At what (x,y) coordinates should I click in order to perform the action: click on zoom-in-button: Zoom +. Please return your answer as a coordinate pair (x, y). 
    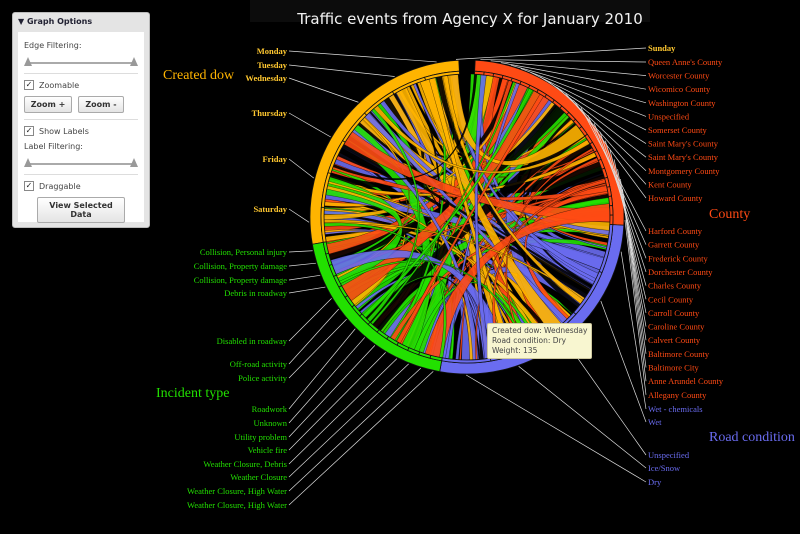
    Looking at the image, I should click on (48, 104).